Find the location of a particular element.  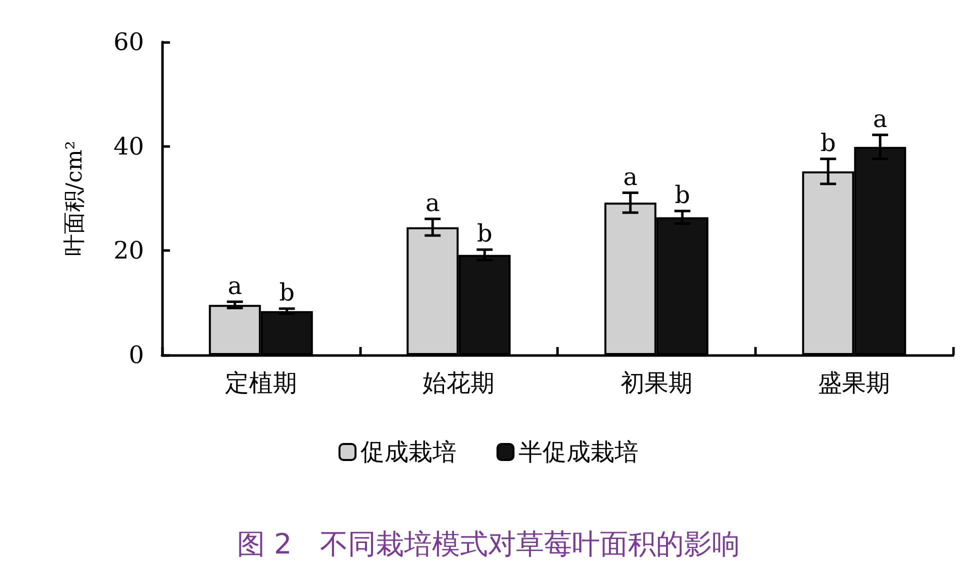

y-tick-label: 60 is located at coordinates (128, 42).